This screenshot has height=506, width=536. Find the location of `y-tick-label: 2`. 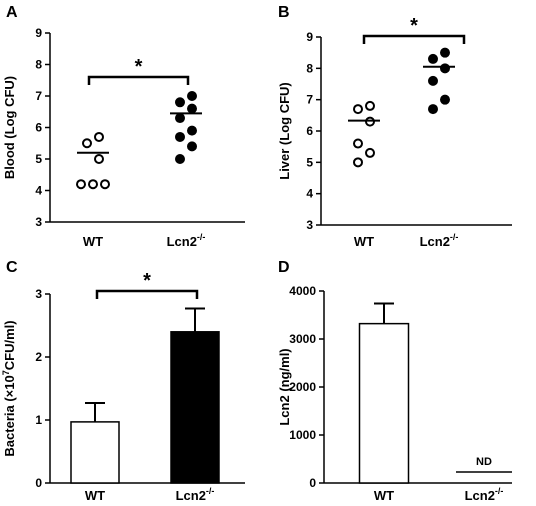

y-tick-label: 2 is located at coordinates (38, 357).